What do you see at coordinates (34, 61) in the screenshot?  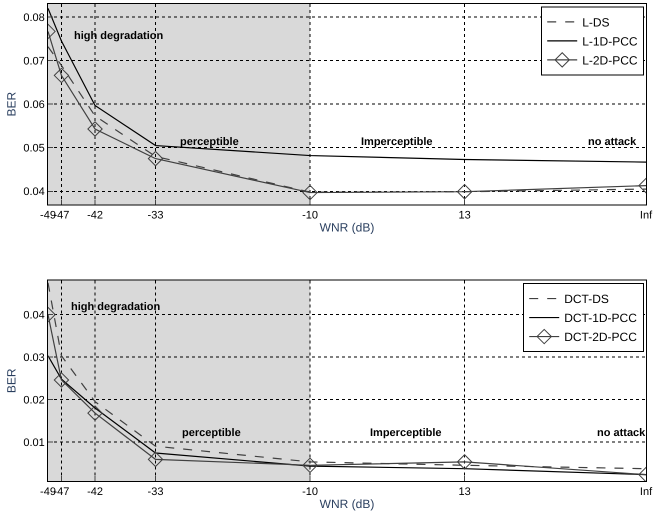 I see `y-tick-label: 0.07` at bounding box center [34, 61].